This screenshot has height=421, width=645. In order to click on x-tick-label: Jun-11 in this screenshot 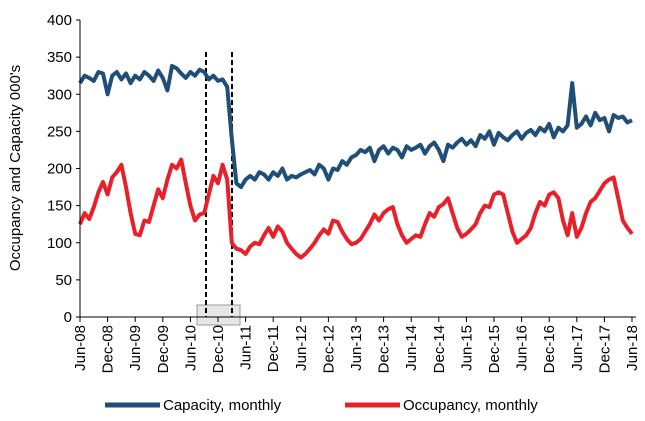, I will do `click(246, 347)`.